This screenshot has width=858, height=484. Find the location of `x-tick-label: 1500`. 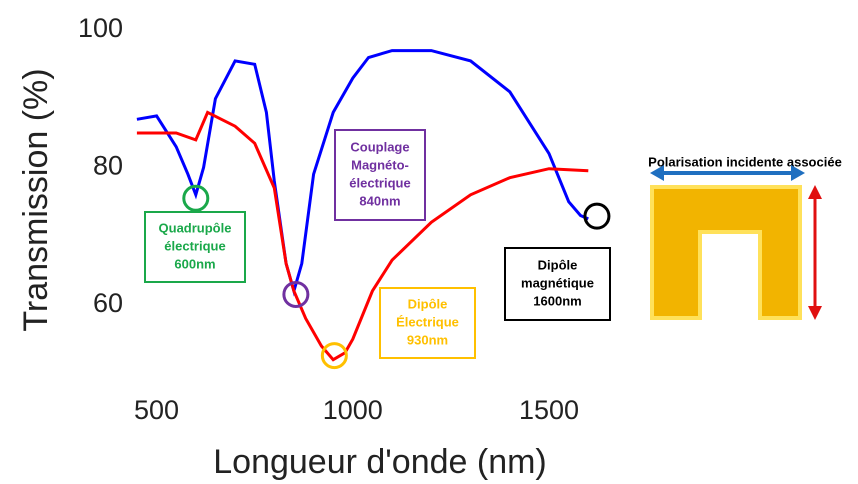

x-tick-label: 1500 is located at coordinates (549, 410).